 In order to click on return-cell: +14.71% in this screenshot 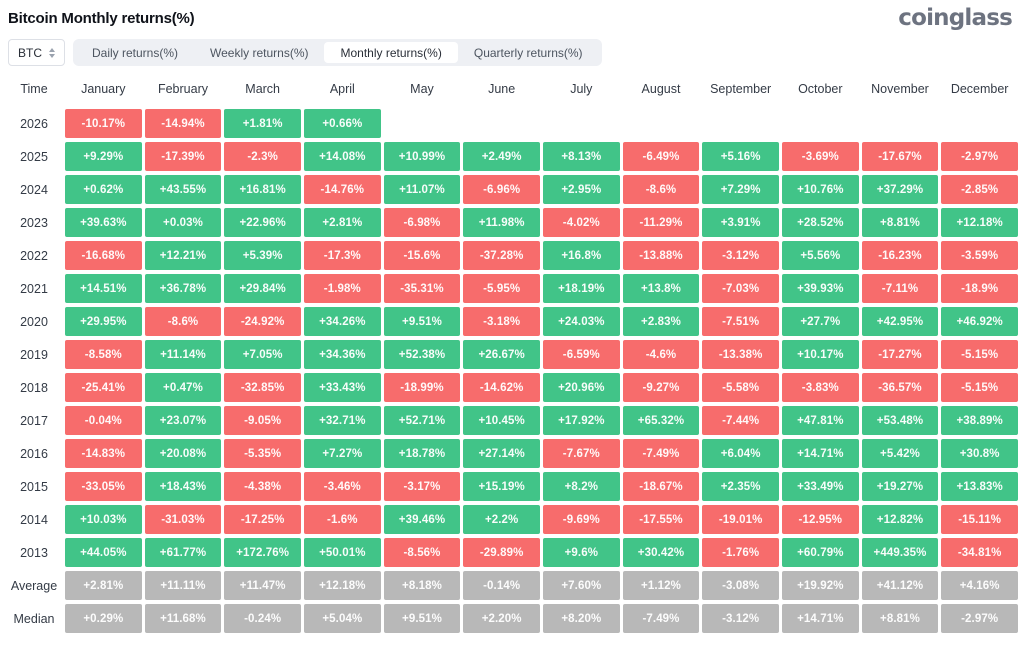, I will do `click(820, 618)`.